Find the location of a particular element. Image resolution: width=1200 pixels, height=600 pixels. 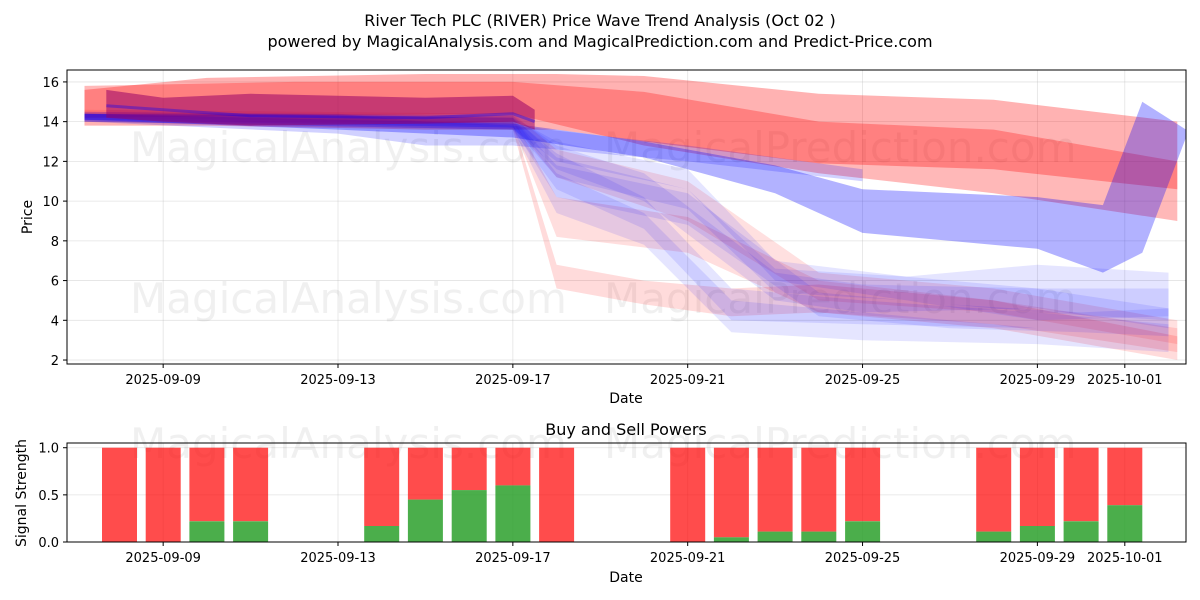

signal-x-tick-label: 2025-09-09 is located at coordinates (163, 558).